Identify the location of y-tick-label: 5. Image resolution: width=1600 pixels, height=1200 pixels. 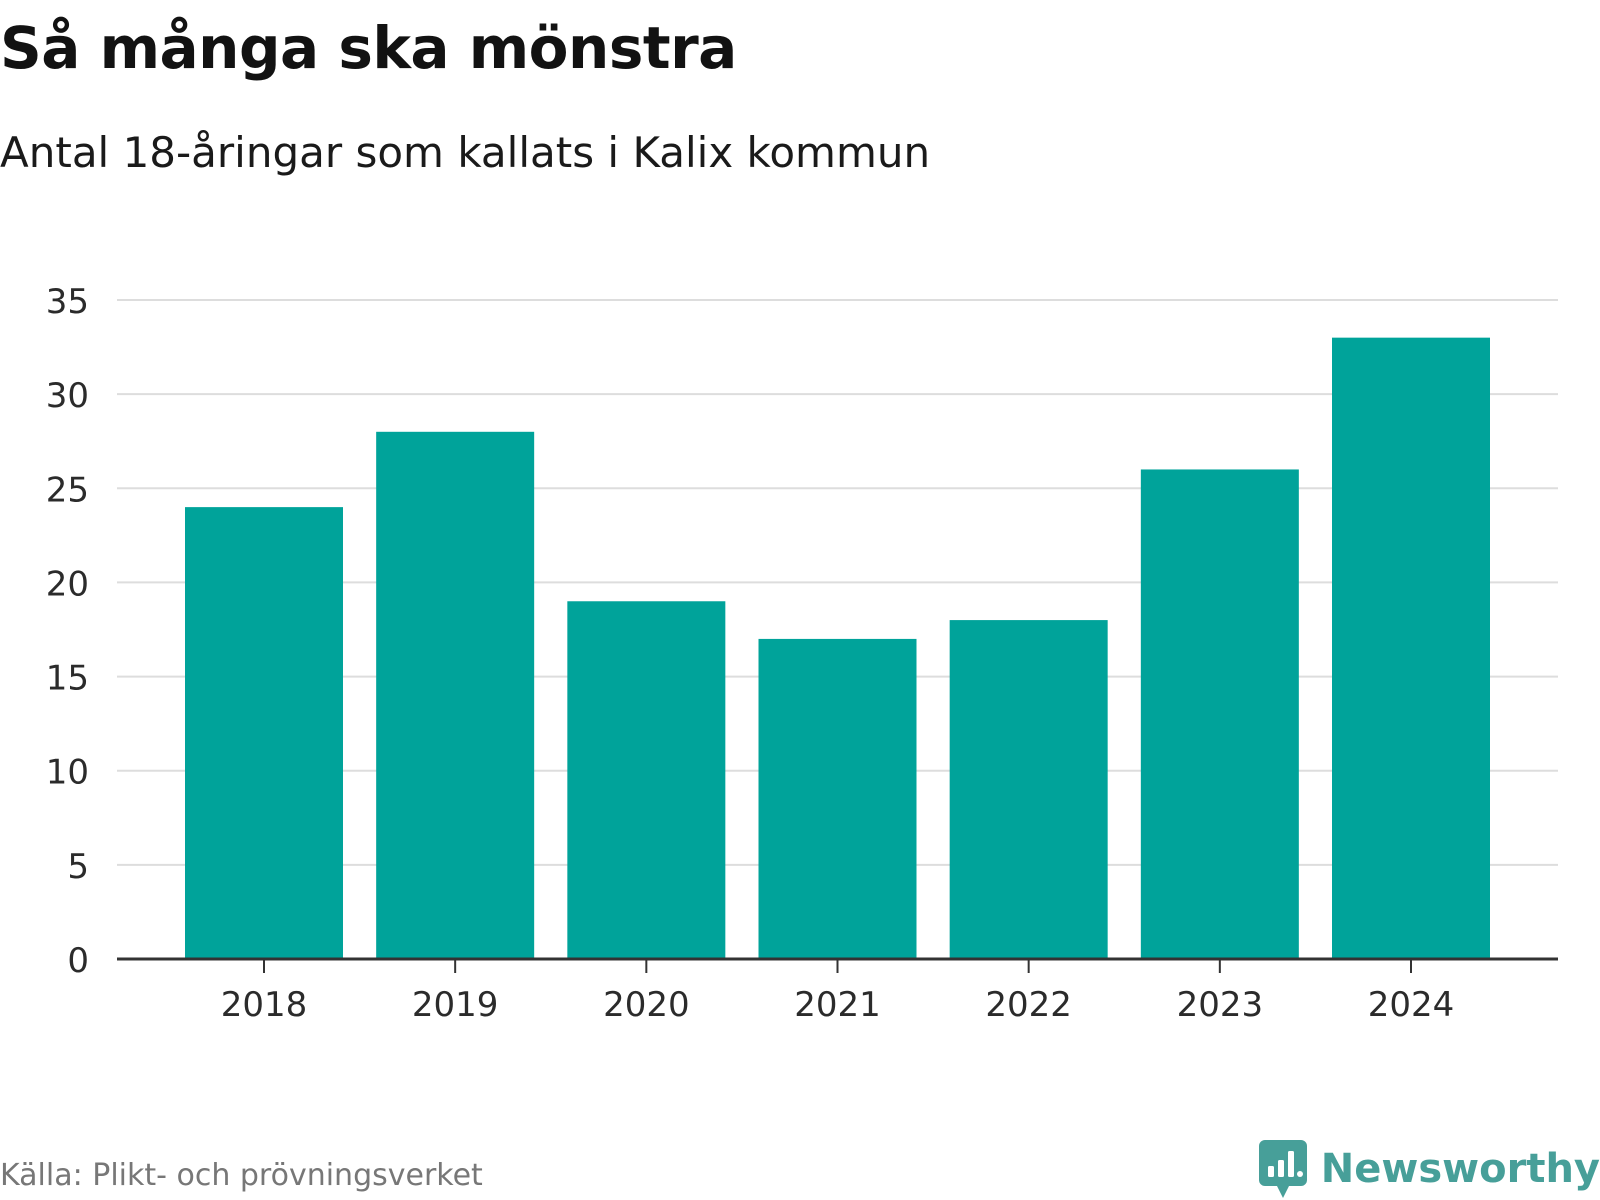
(78, 867).